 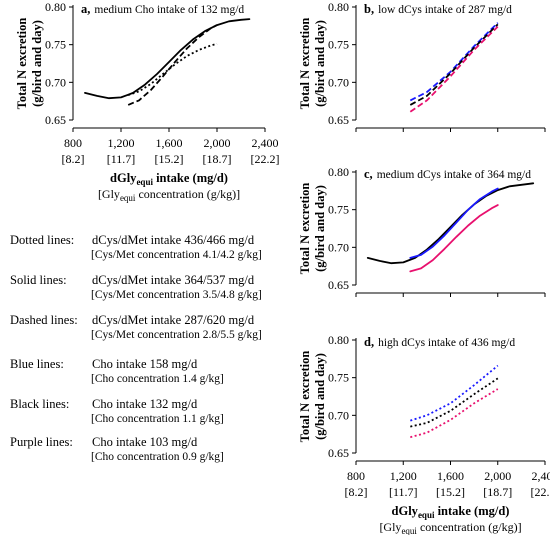 I want to click on legend-row-name: Dashed lines:, so click(x=44, y=320).